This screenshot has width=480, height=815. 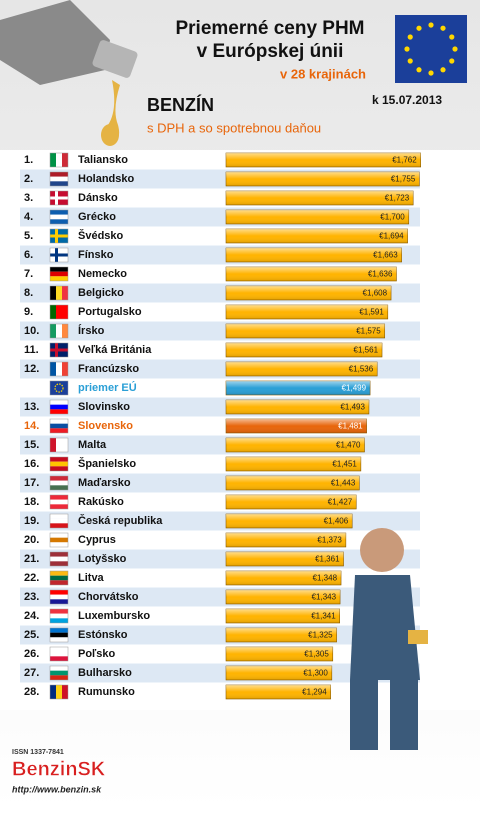 What do you see at coordinates (350, 426) in the screenshot?
I see `value-label: €1,481` at bounding box center [350, 426].